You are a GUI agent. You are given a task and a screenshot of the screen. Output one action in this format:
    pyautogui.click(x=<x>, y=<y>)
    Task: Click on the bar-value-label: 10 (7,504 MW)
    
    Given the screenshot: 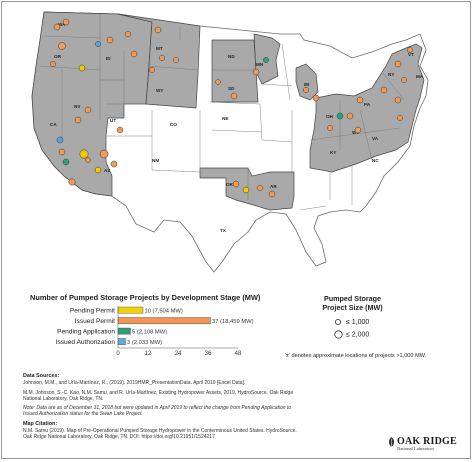 What is the action you would take?
    pyautogui.click(x=164, y=311)
    